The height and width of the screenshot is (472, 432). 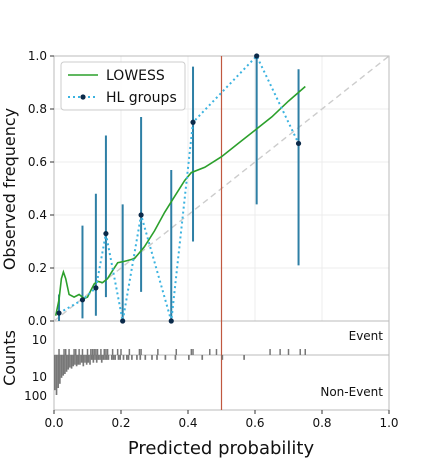 What do you see at coordinates (141, 98) in the screenshot?
I see `legend-hl-label: HL groups` at bounding box center [141, 98].